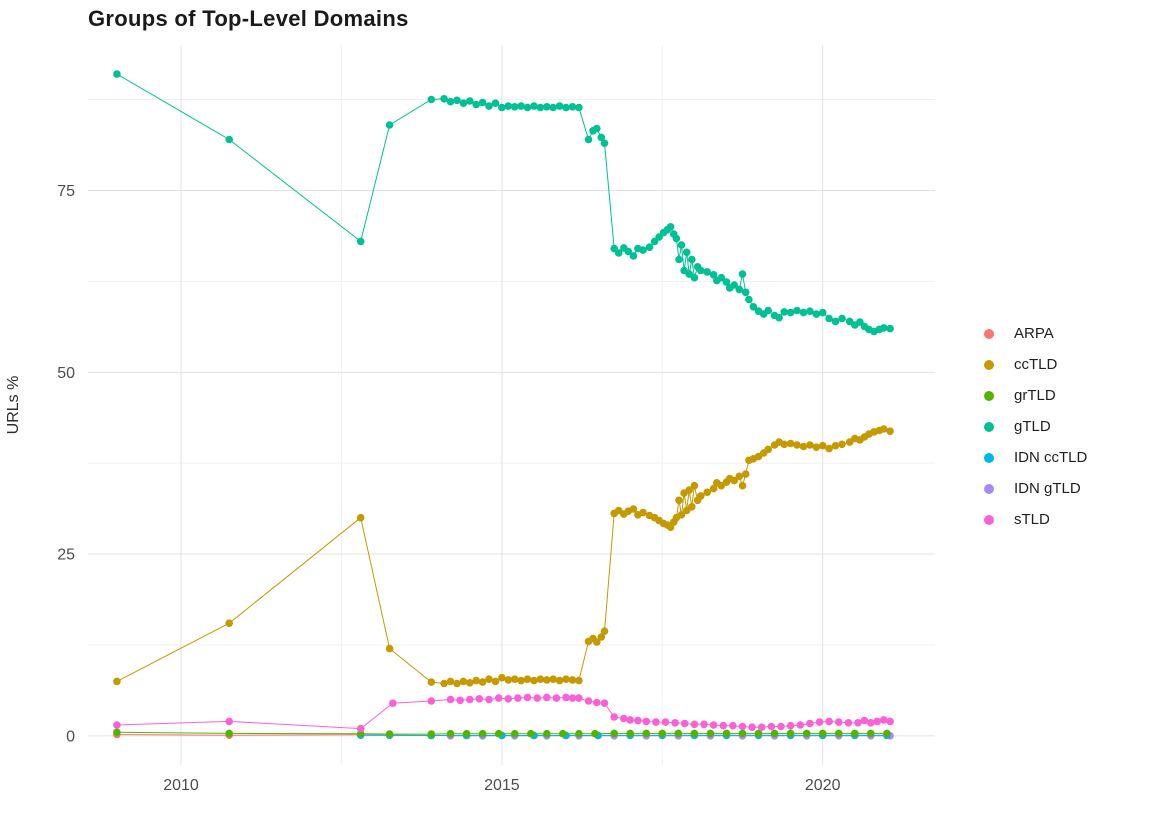 This screenshot has width=1164, height=827. Describe the element at coordinates (823, 785) in the screenshot. I see `x-tick-label: 2020` at that location.